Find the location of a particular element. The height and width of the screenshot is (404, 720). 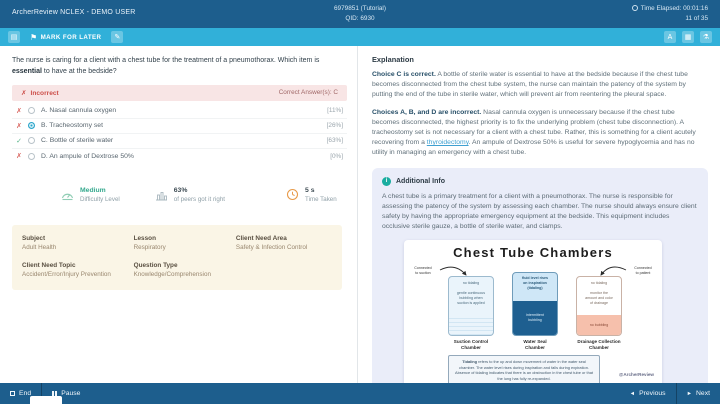

difficulty-value: Medium is located at coordinates (93, 190).